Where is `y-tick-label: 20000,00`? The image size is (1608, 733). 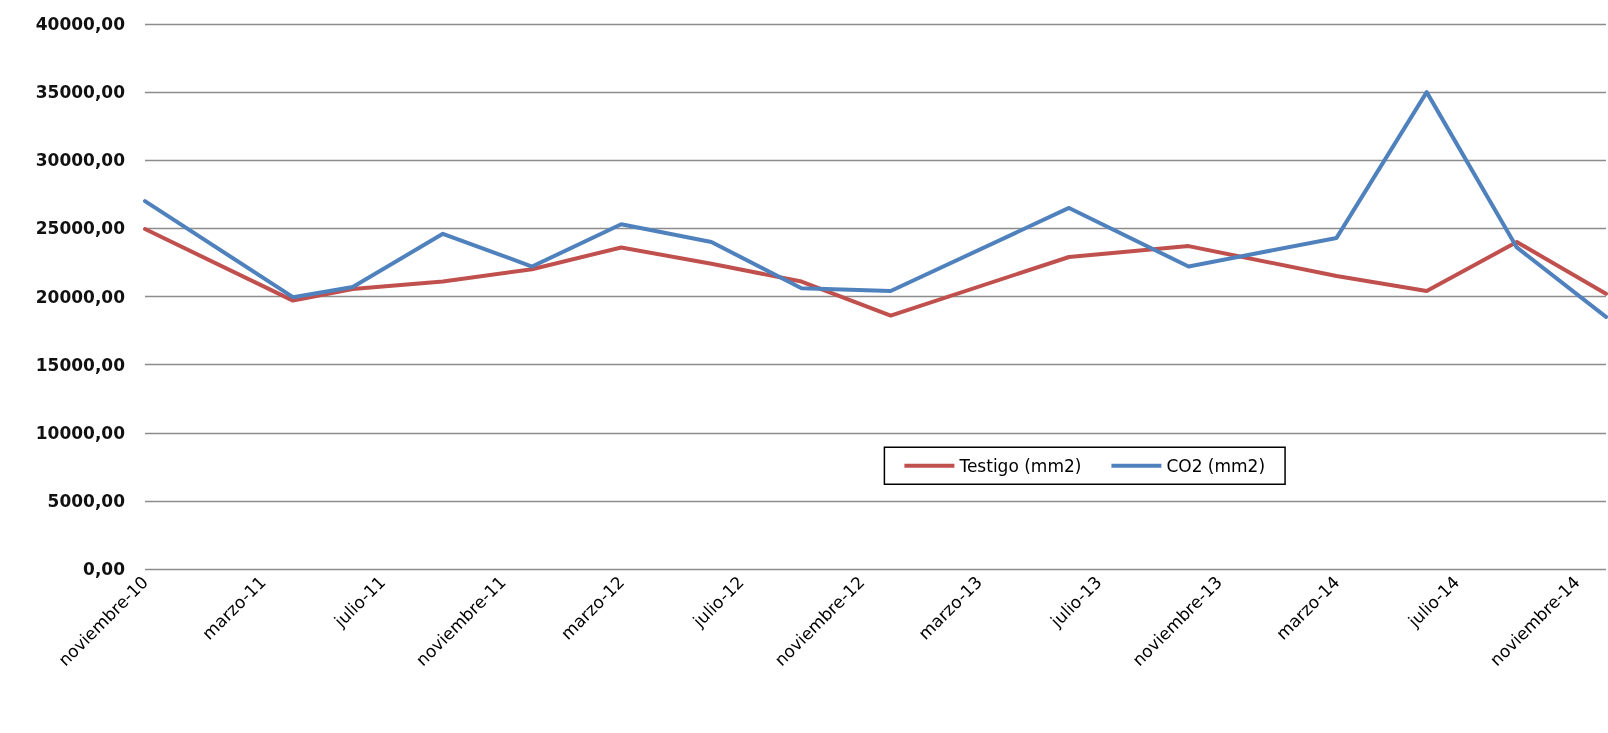
y-tick-label: 20000,00 is located at coordinates (80, 296).